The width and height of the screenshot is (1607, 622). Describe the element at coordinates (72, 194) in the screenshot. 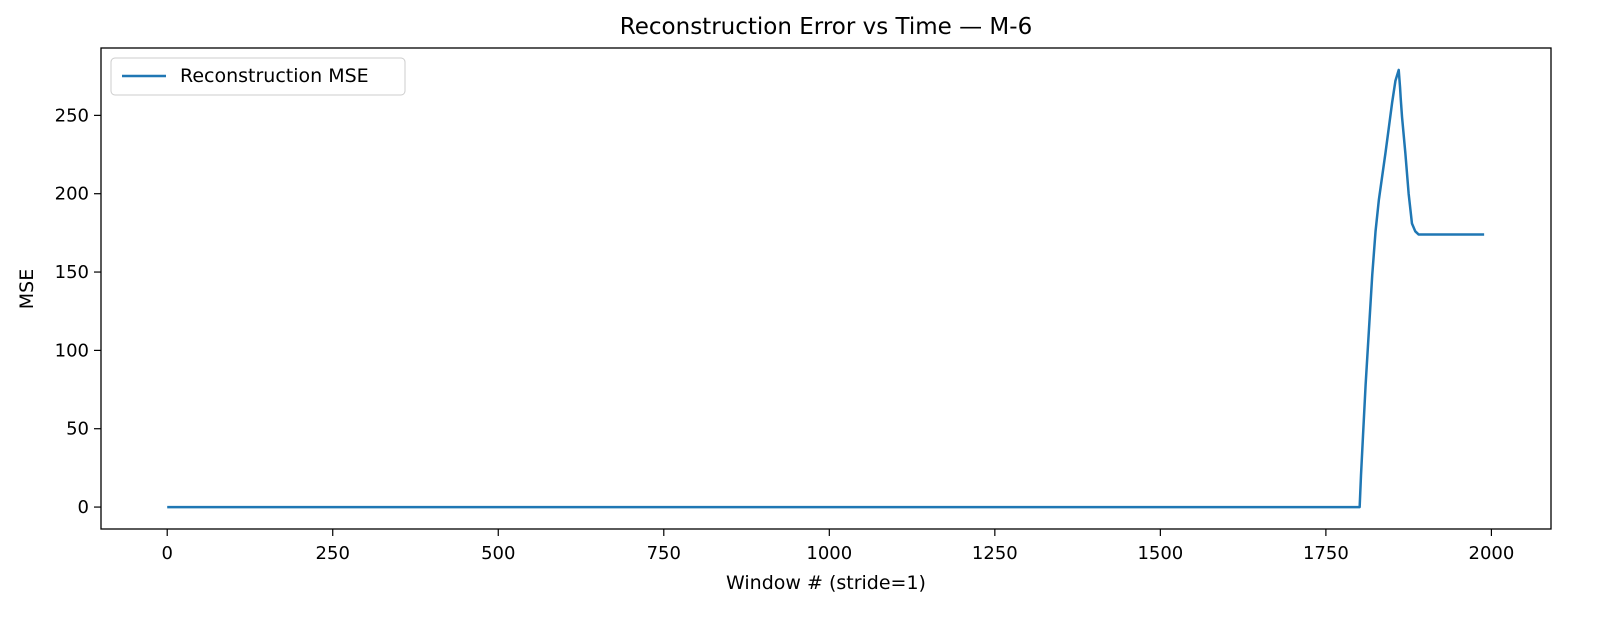

I see `y-tick-label: 200` at that location.